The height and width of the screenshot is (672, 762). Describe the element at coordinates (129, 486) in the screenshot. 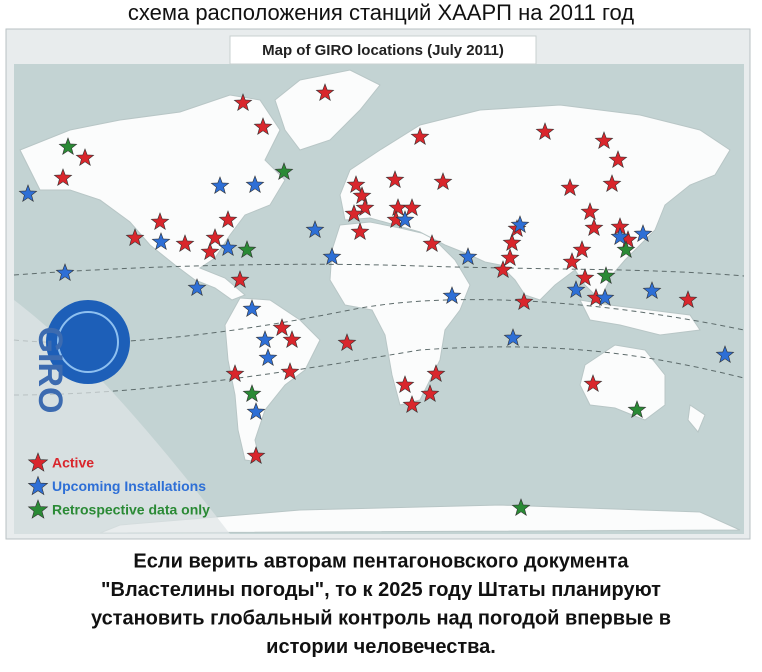

I see `legend-label: Upcoming Installations` at that location.